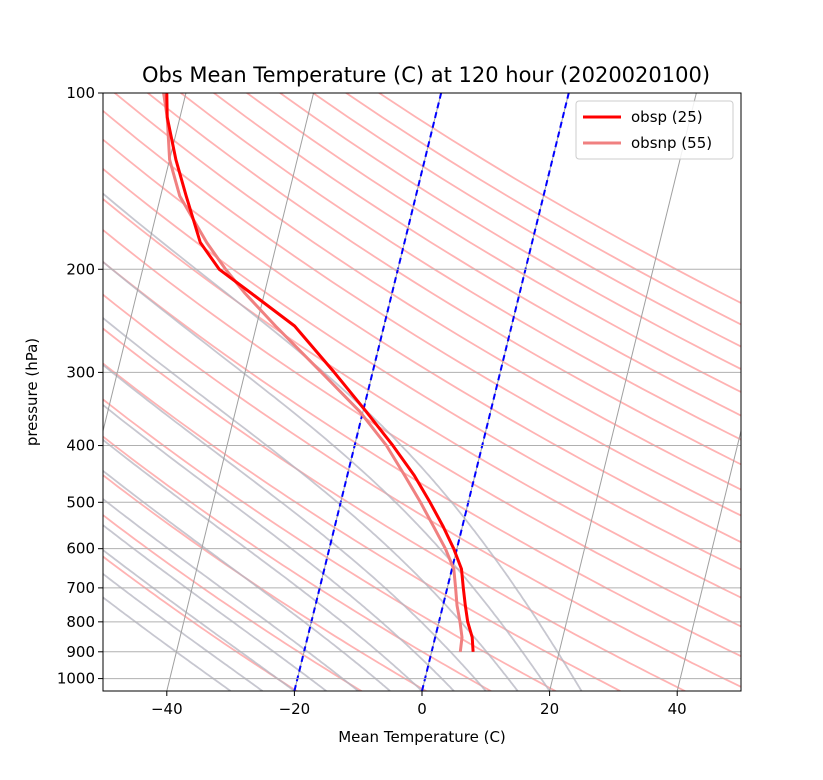 Image resolution: width=823 pixels, height=780 pixels. What do you see at coordinates (677, 709) in the screenshot?
I see `x-tick-label: 40` at bounding box center [677, 709].